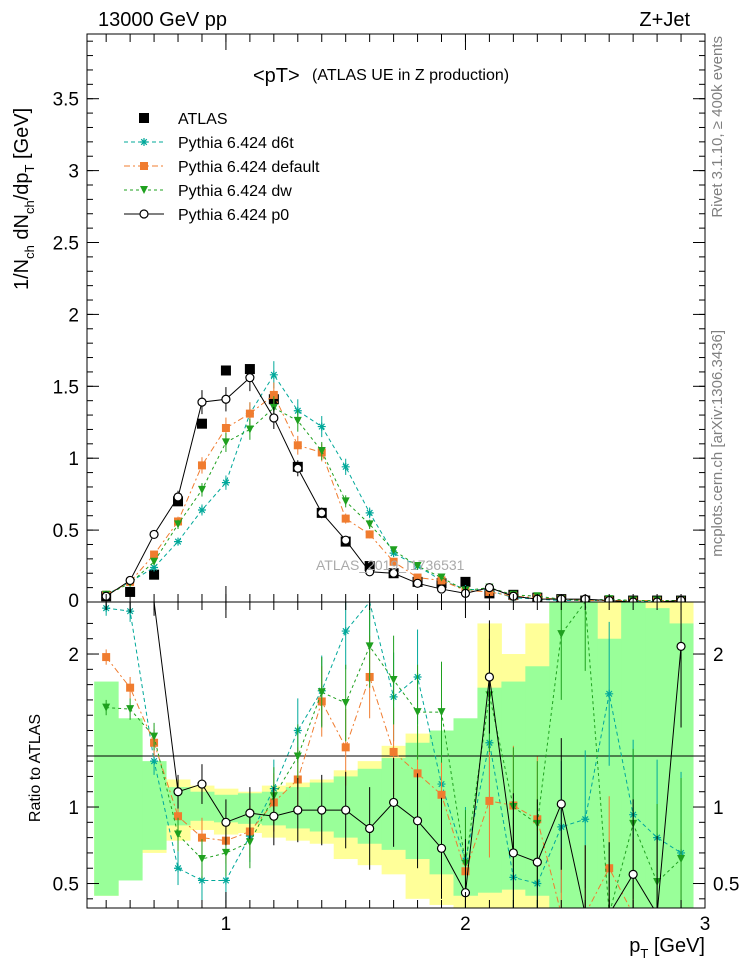 The image size is (746, 972). I want to click on main-y-tick-label: 2, so click(73, 315).